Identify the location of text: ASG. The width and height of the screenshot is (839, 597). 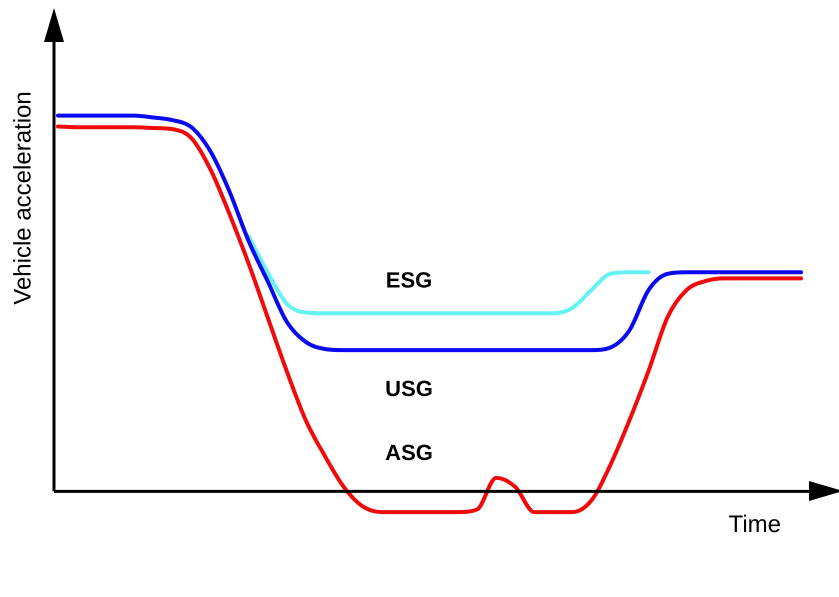
(409, 453).